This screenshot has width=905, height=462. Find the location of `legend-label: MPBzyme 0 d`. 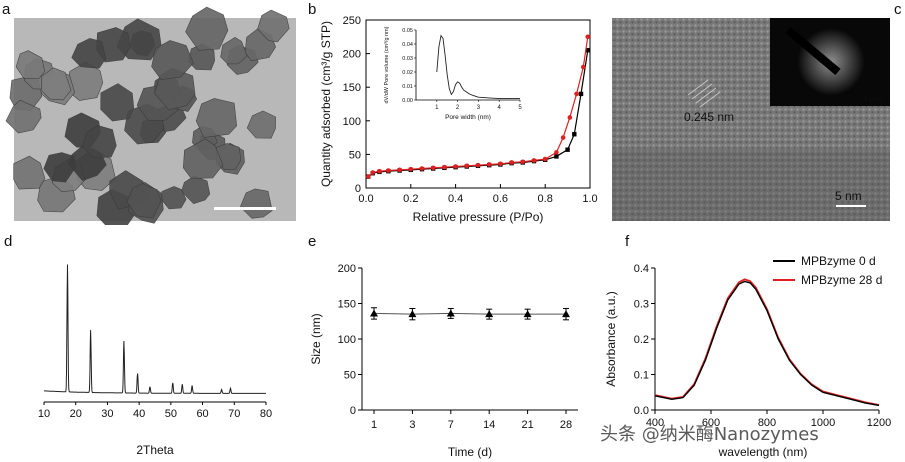

legend-label: MPBzyme 0 d is located at coordinates (838, 261).